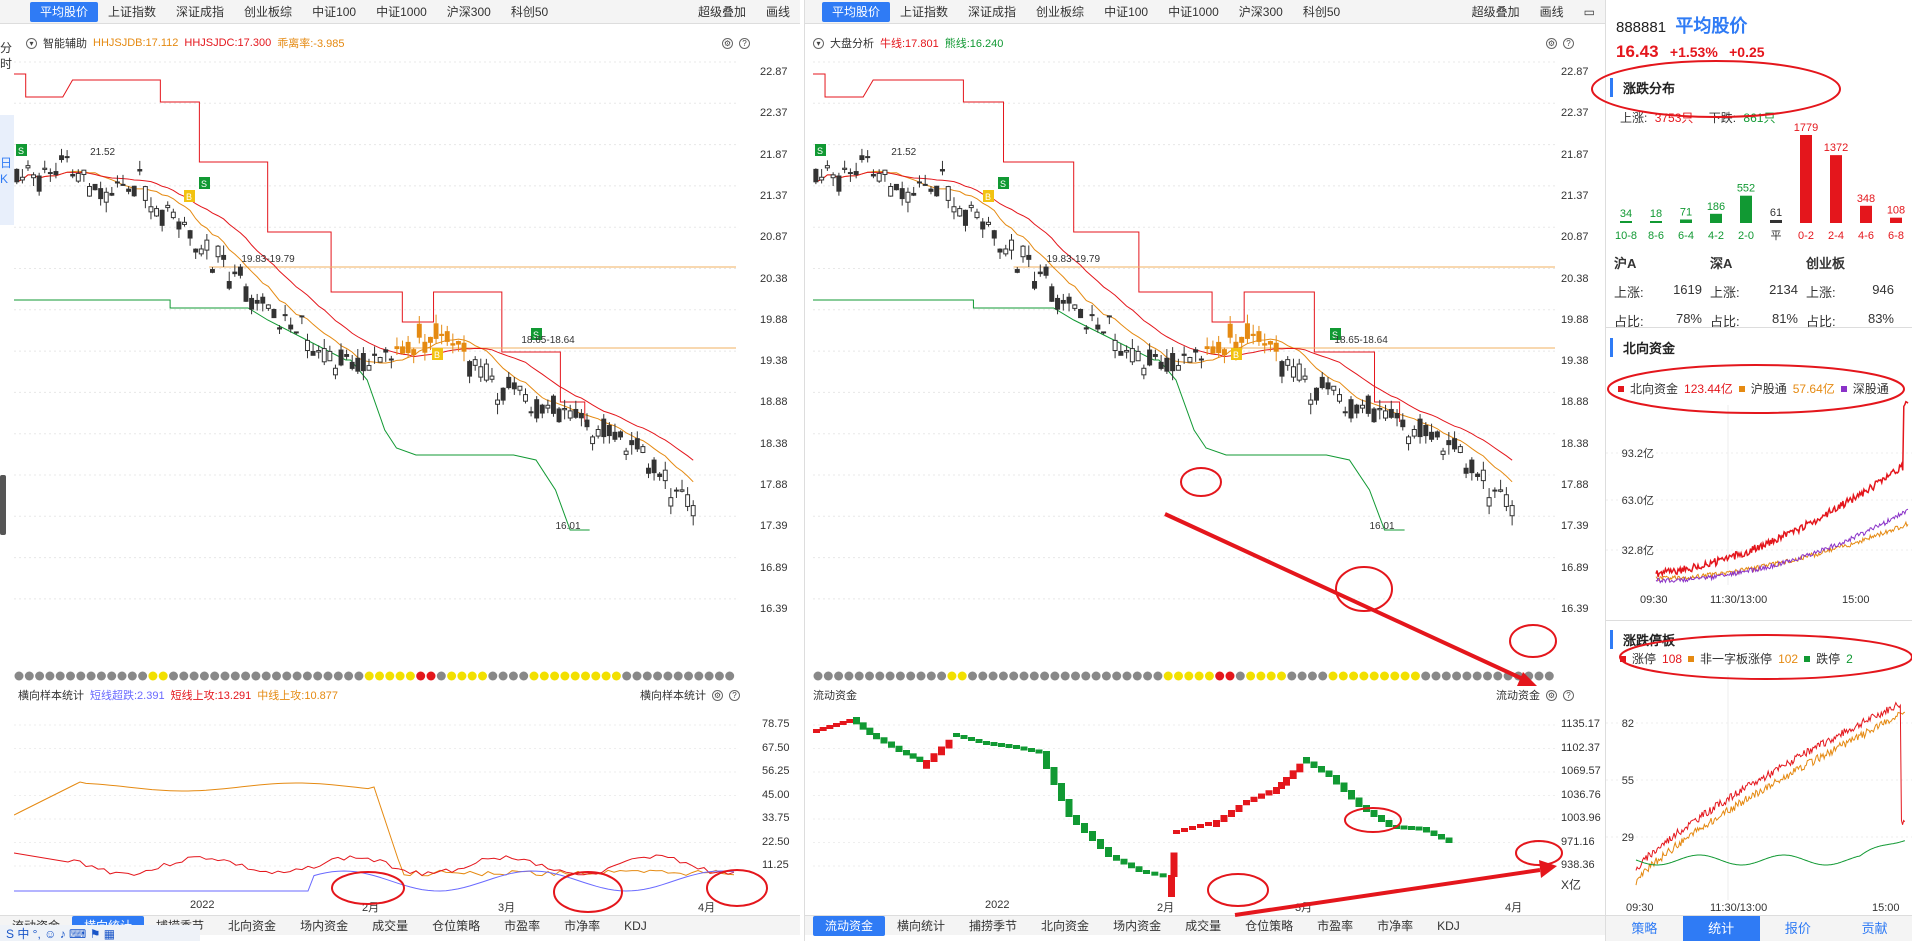 The height and width of the screenshot is (941, 1912). What do you see at coordinates (375, 801) in the screenshot?
I see `left-sub-chart` at bounding box center [375, 801].